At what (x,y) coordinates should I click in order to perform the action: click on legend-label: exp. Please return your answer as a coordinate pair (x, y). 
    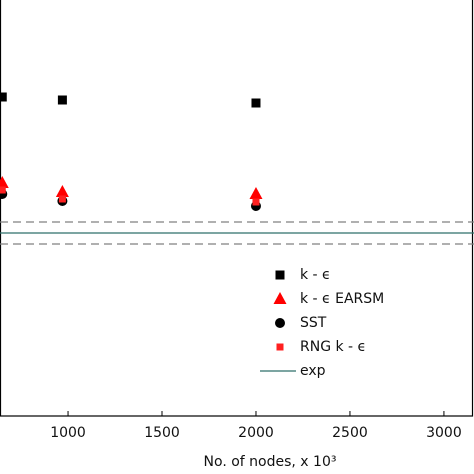
    Looking at the image, I should click on (313, 371).